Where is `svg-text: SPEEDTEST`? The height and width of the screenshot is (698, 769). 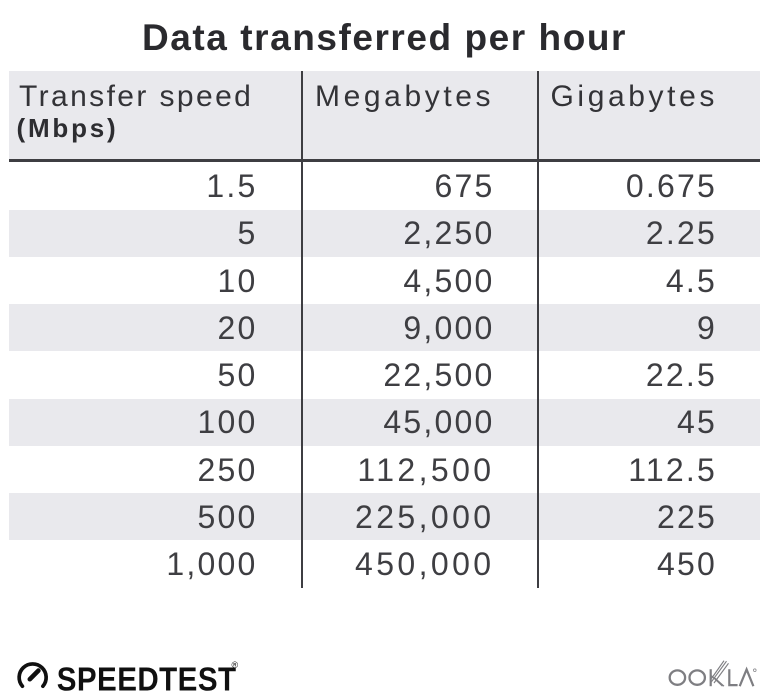 svg-text: SPEEDTEST is located at coordinates (147, 679).